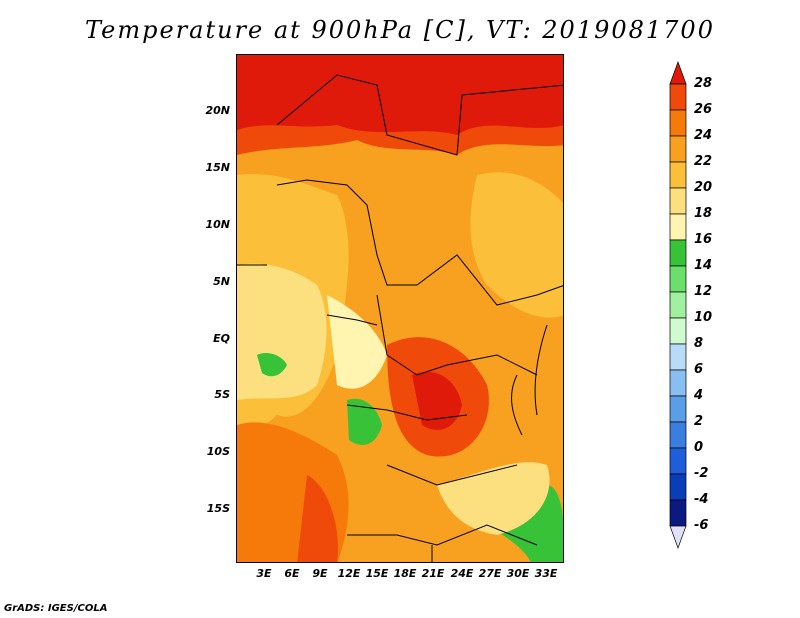  I want to click on credit-text: GrADS: IGES/COLA, so click(56, 608).